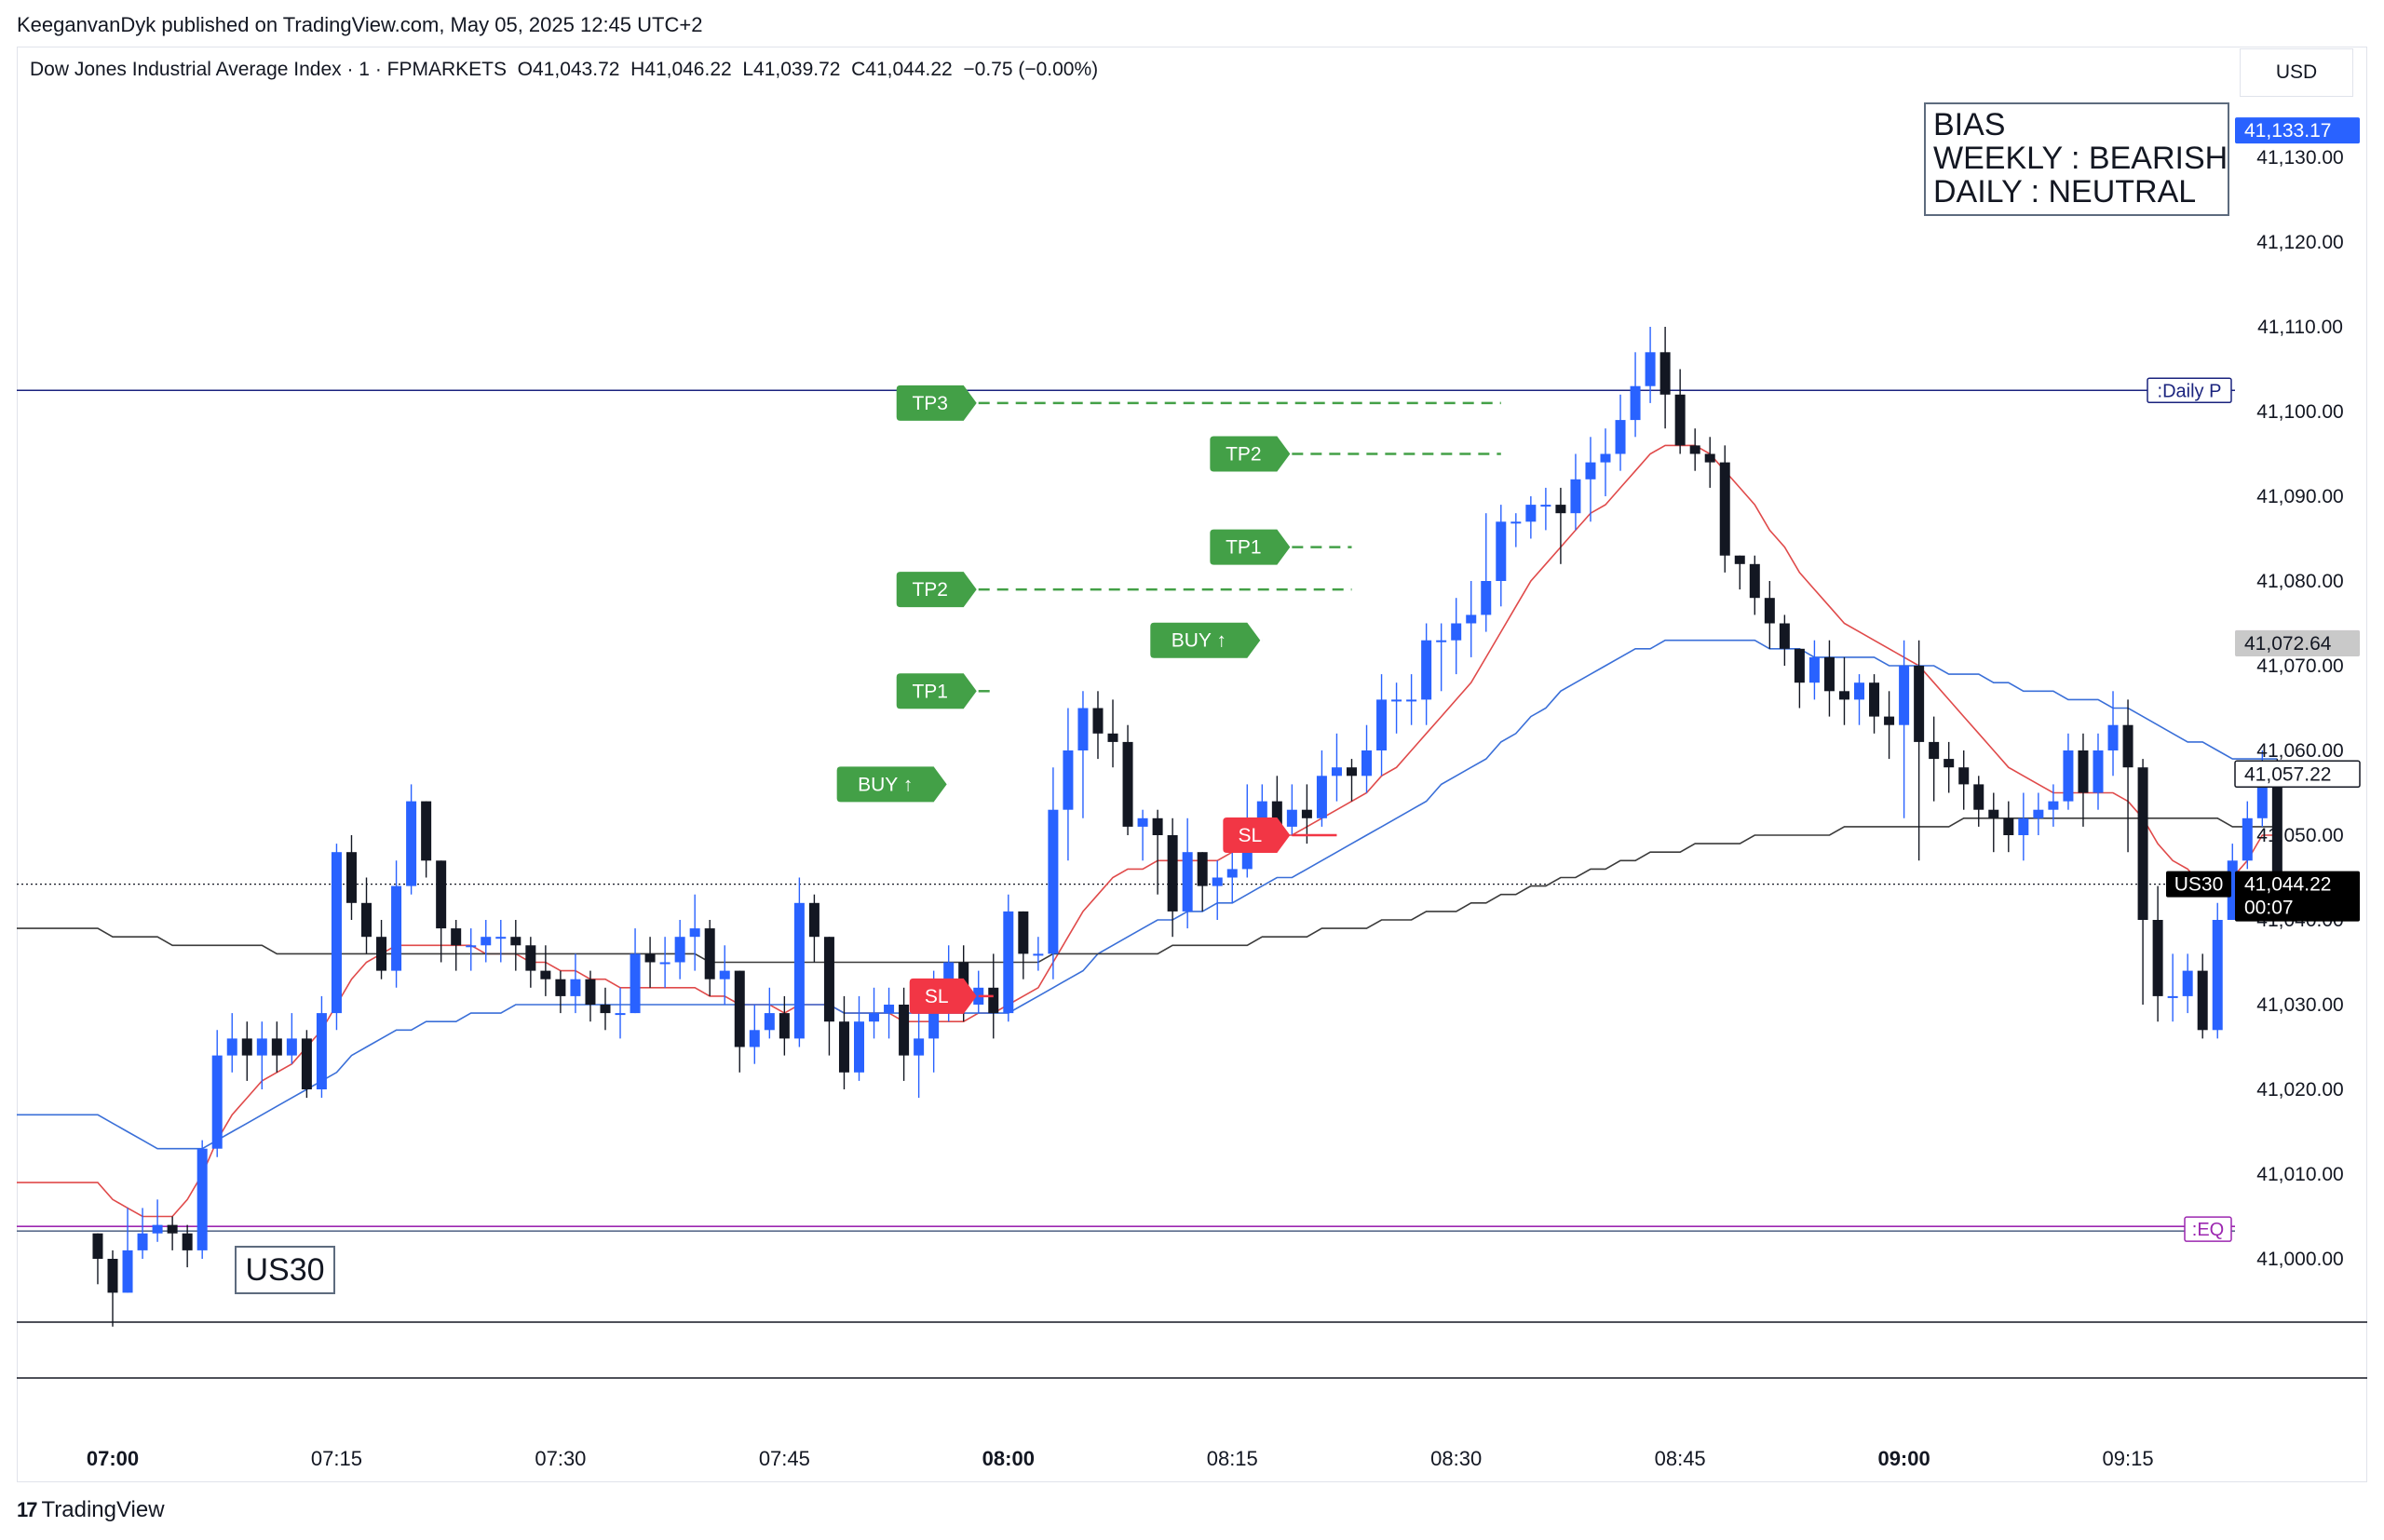 The image size is (2384, 1540). What do you see at coordinates (91, 1510) in the screenshot?
I see `tradingview-brand: 17 TradingView` at bounding box center [91, 1510].